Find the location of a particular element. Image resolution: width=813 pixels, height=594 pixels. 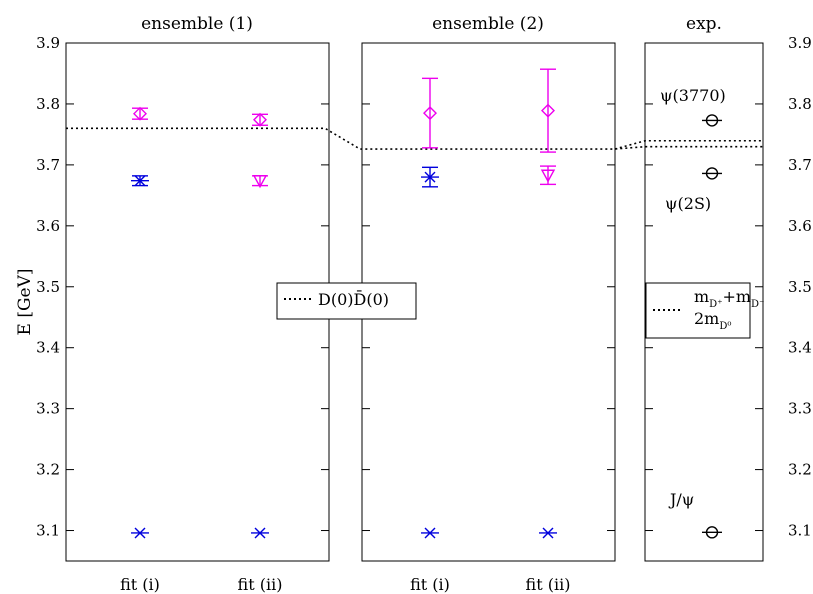

legend-2-2m: 2m is located at coordinates (706, 318).